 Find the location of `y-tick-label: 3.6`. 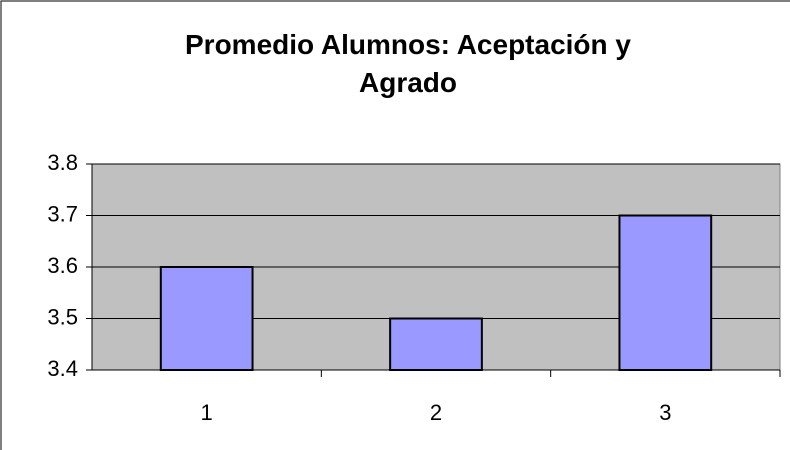

y-tick-label: 3.6 is located at coordinates (62, 265).